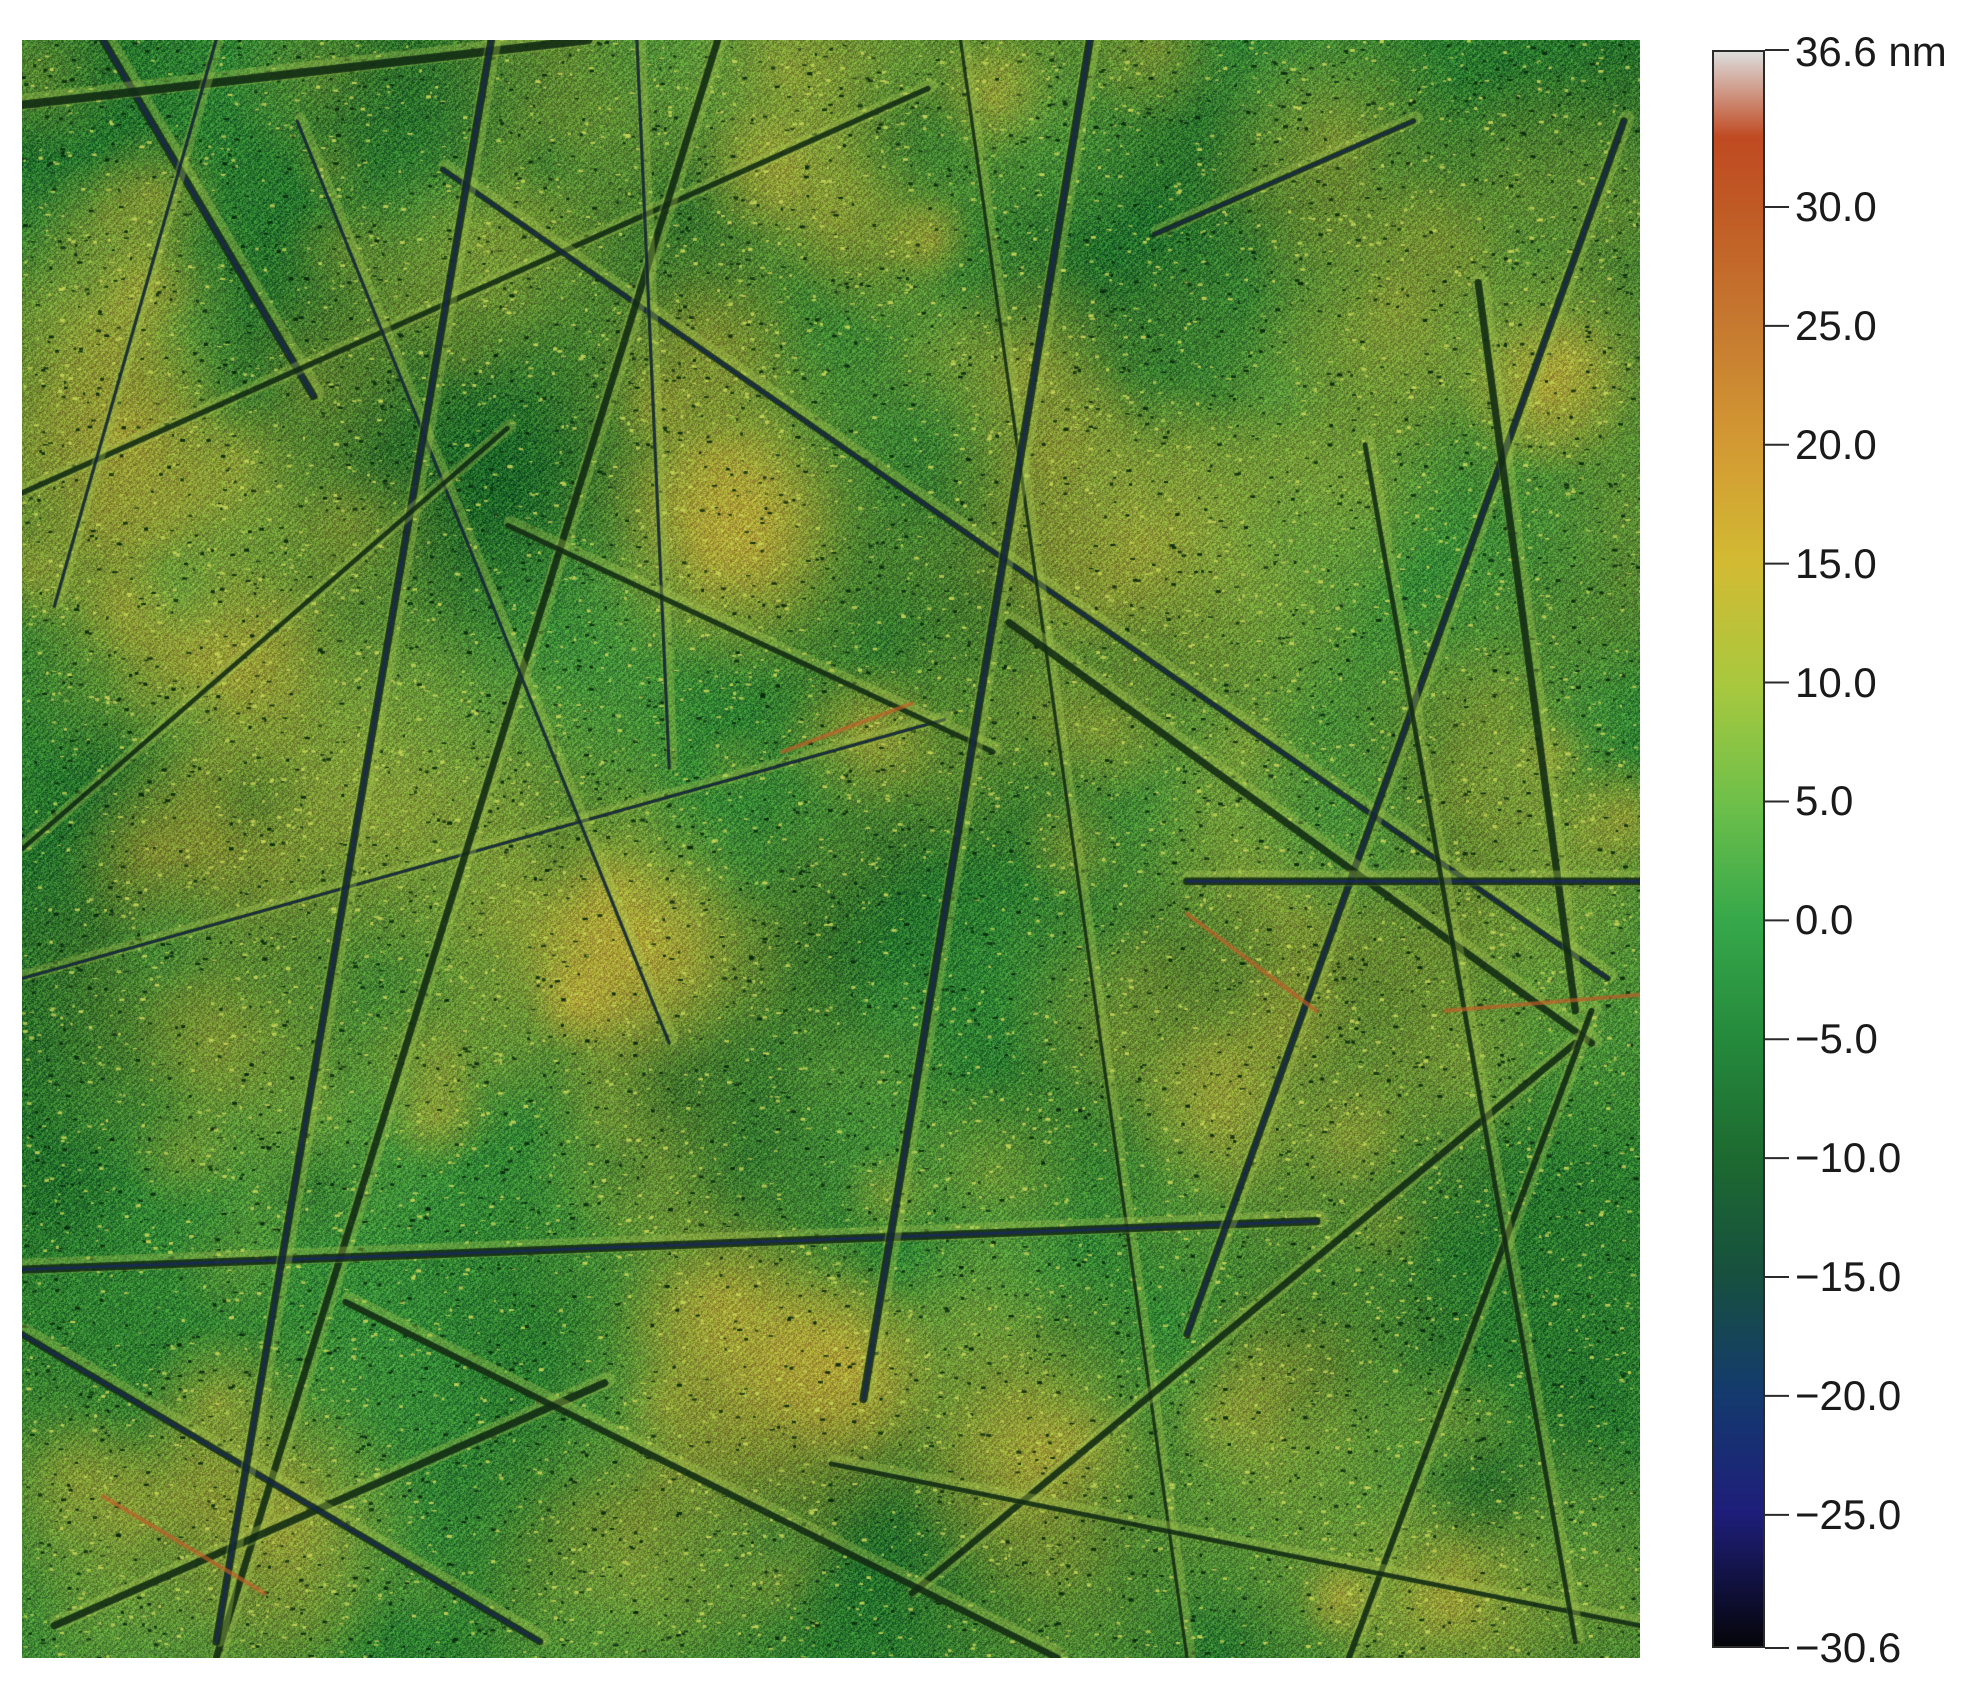  Describe the element at coordinates (1836, 682) in the screenshot. I see `colorbar-tick-label: 10.0` at that location.